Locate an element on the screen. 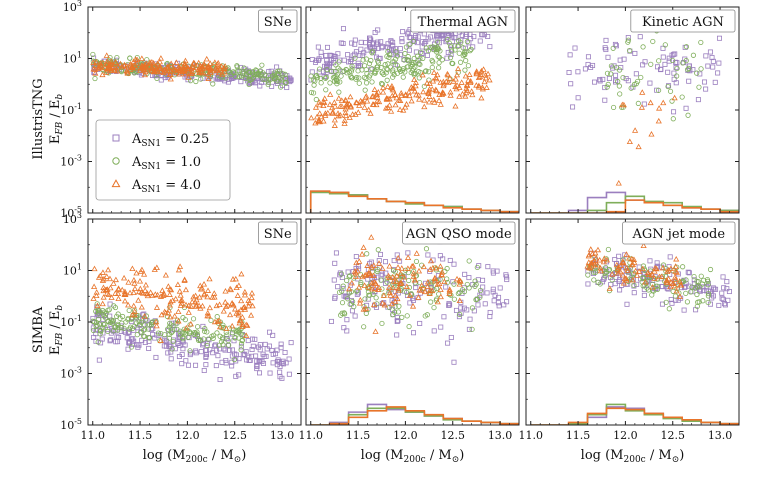  x-axis-label: log (M200c / M⊙) is located at coordinates (413, 456).